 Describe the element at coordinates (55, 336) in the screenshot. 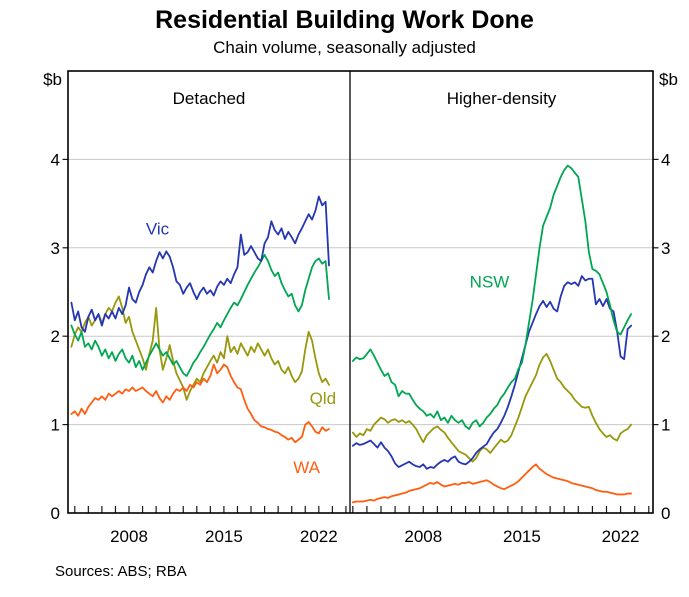

I see `y-tick-label-left-2: 2` at that location.